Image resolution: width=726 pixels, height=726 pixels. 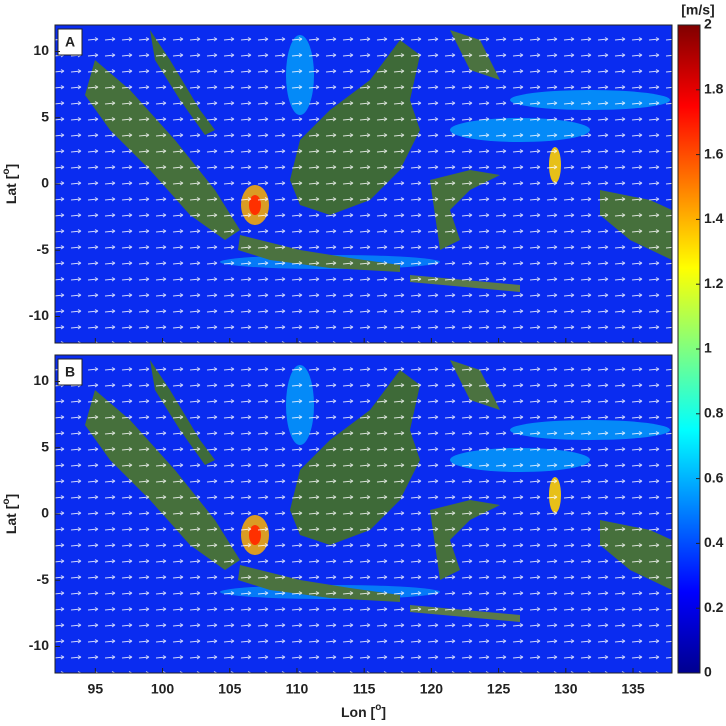 I want to click on x-tick-label: 130, so click(x=566, y=689).